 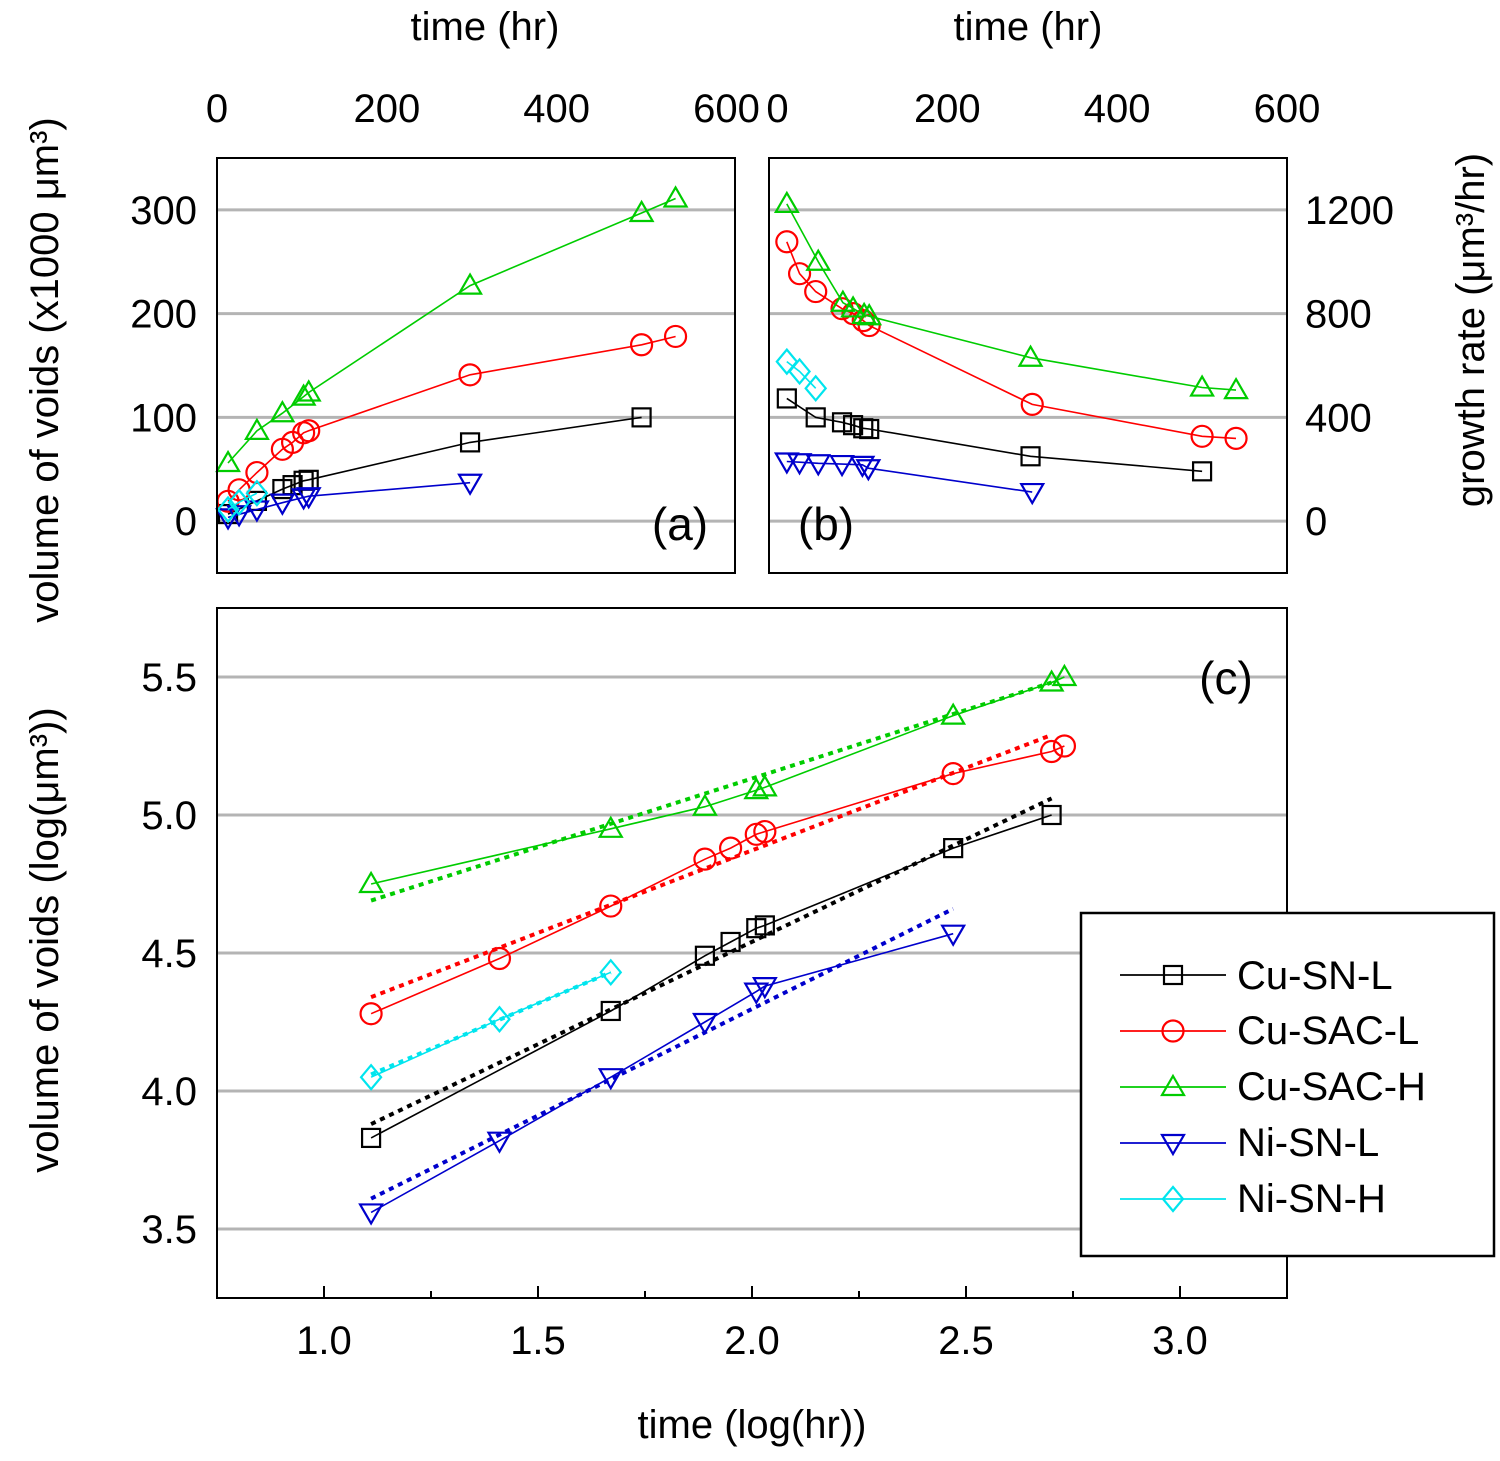 I want to click on x-tick-label: 1.0, so click(x=324, y=1341).